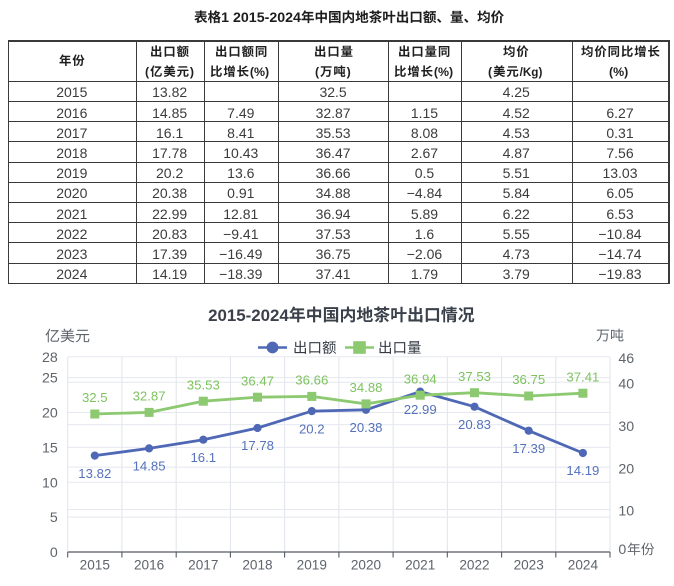 Image resolution: width=674 pixels, height=586 pixels. I want to click on svg-text: 2023, so click(529, 565).